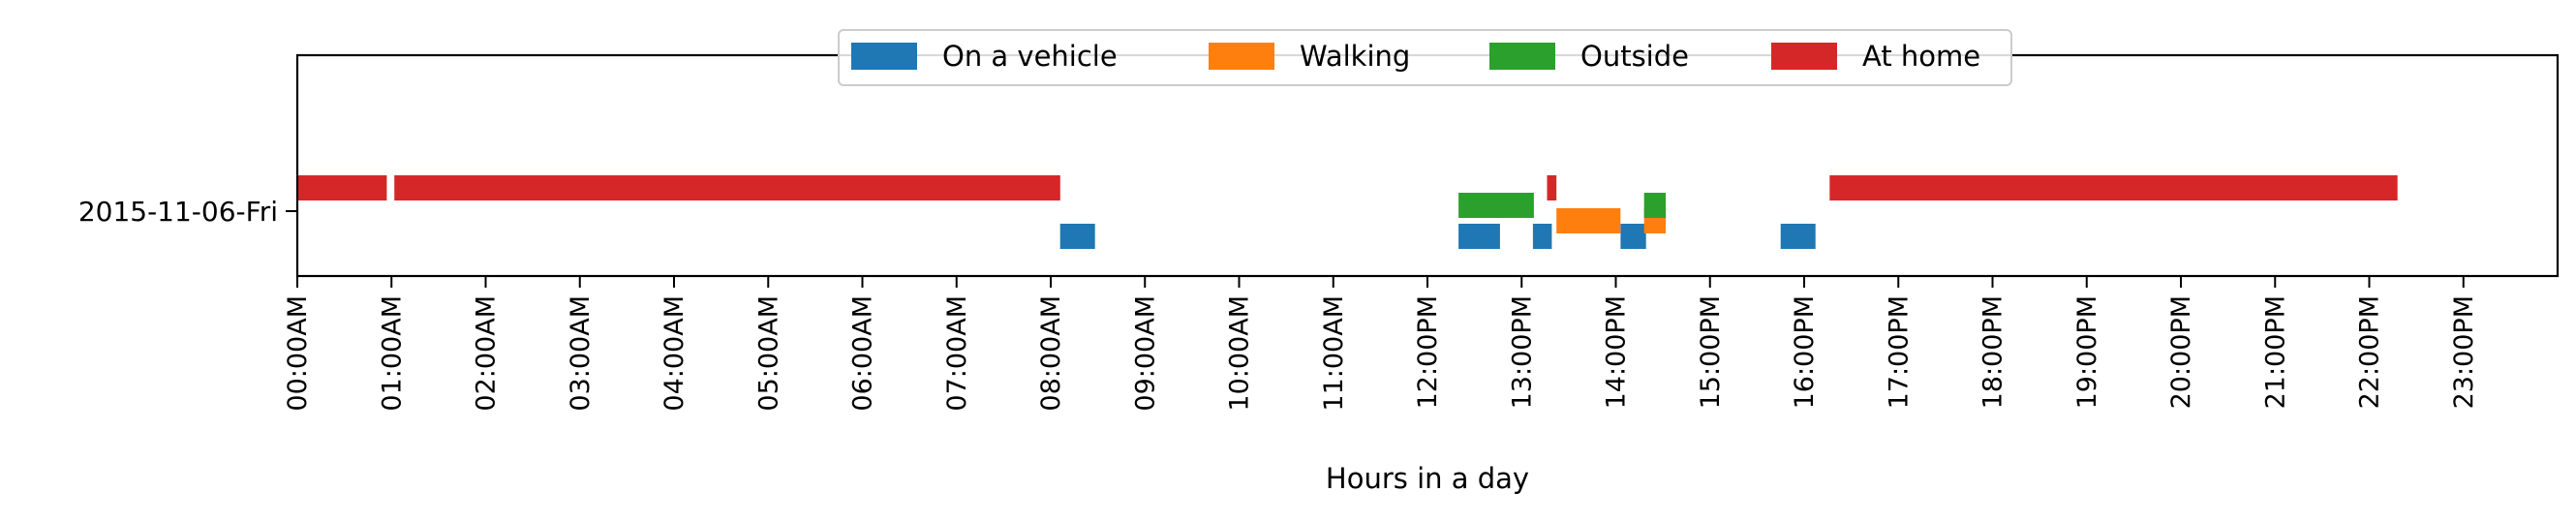 The height and width of the screenshot is (523, 2576). Describe the element at coordinates (1921, 56) in the screenshot. I see `legend-label: At home` at that location.